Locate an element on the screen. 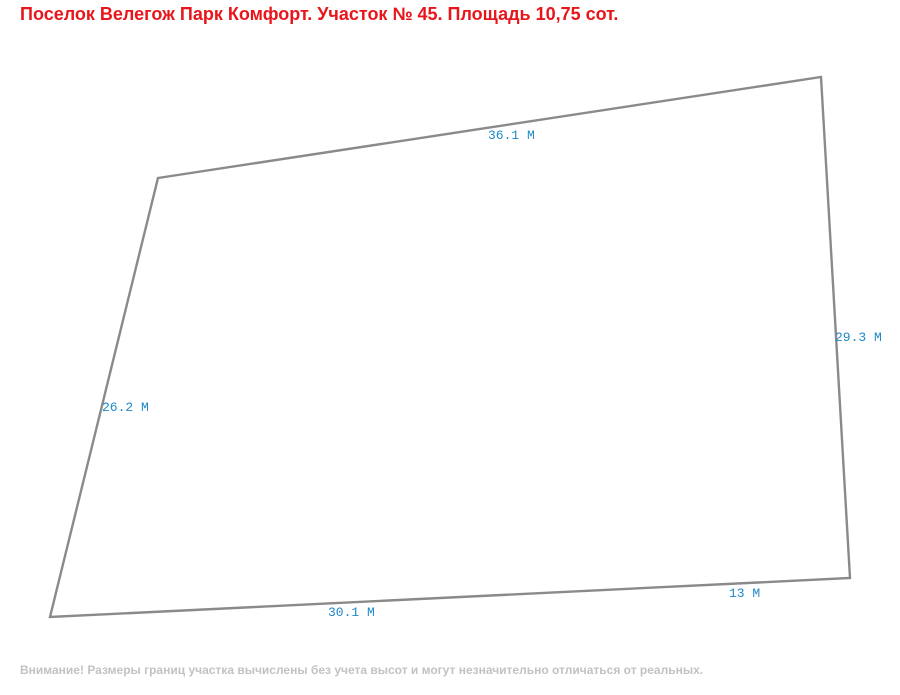 The height and width of the screenshot is (695, 900). edge-length-top: 36.1 М is located at coordinates (511, 135).